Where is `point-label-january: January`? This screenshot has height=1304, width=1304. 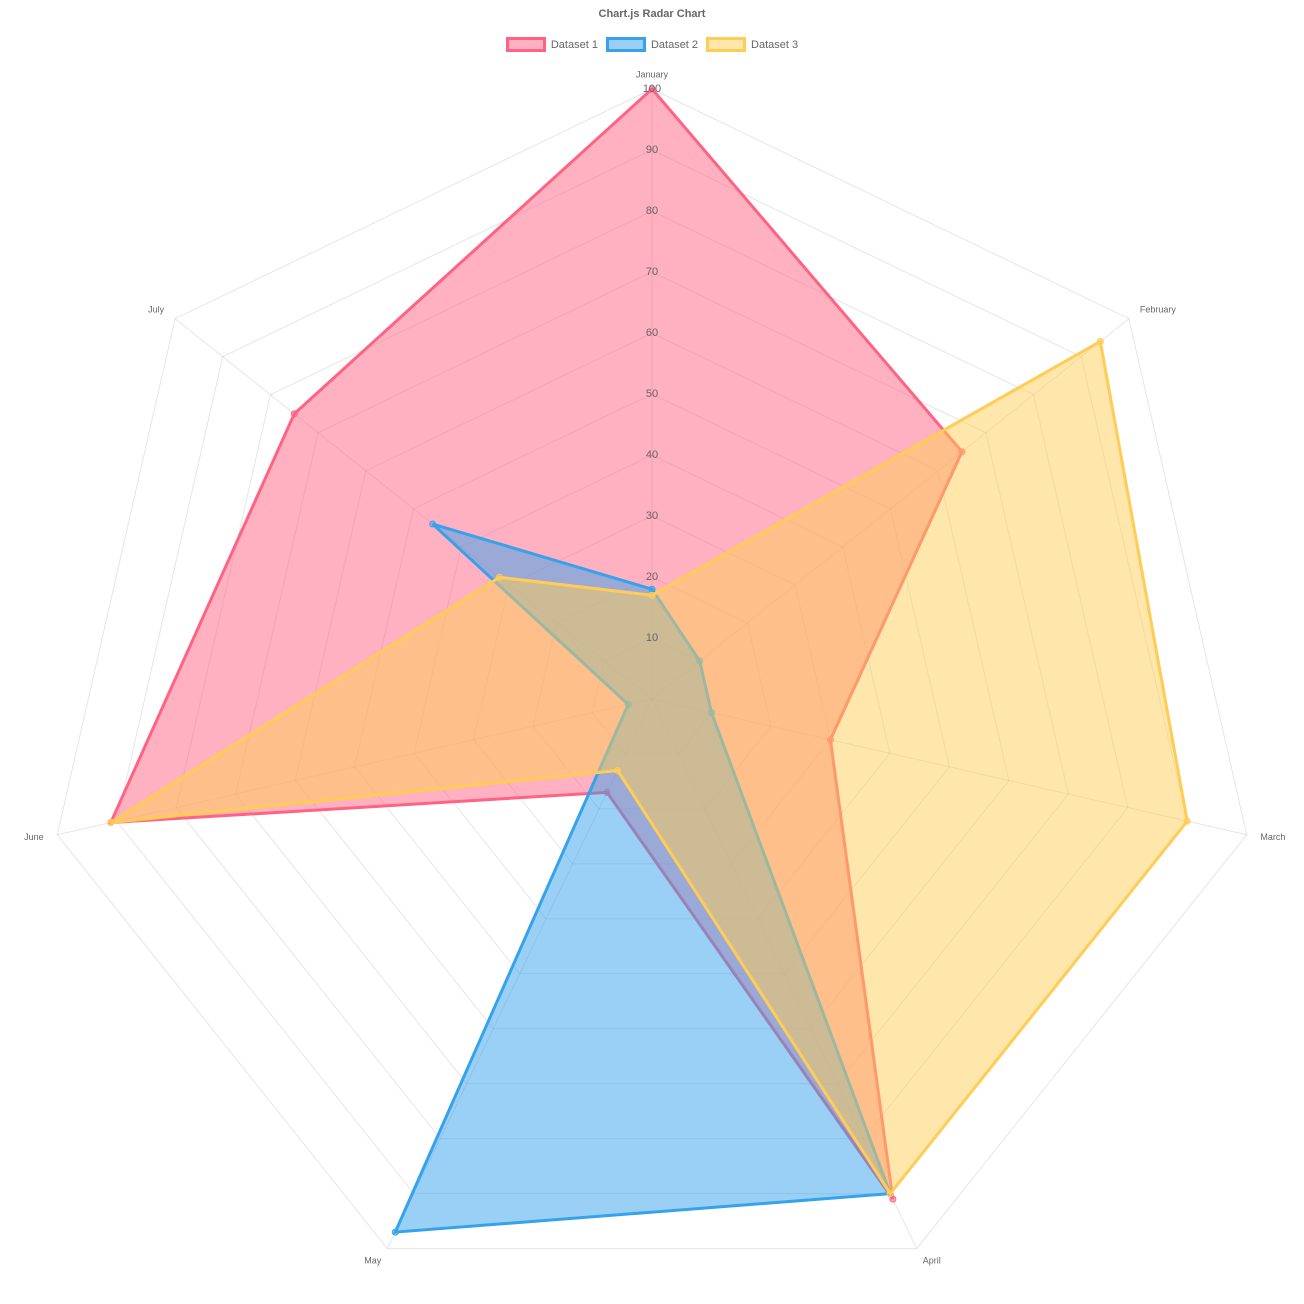 point-label-january: January is located at coordinates (652, 74).